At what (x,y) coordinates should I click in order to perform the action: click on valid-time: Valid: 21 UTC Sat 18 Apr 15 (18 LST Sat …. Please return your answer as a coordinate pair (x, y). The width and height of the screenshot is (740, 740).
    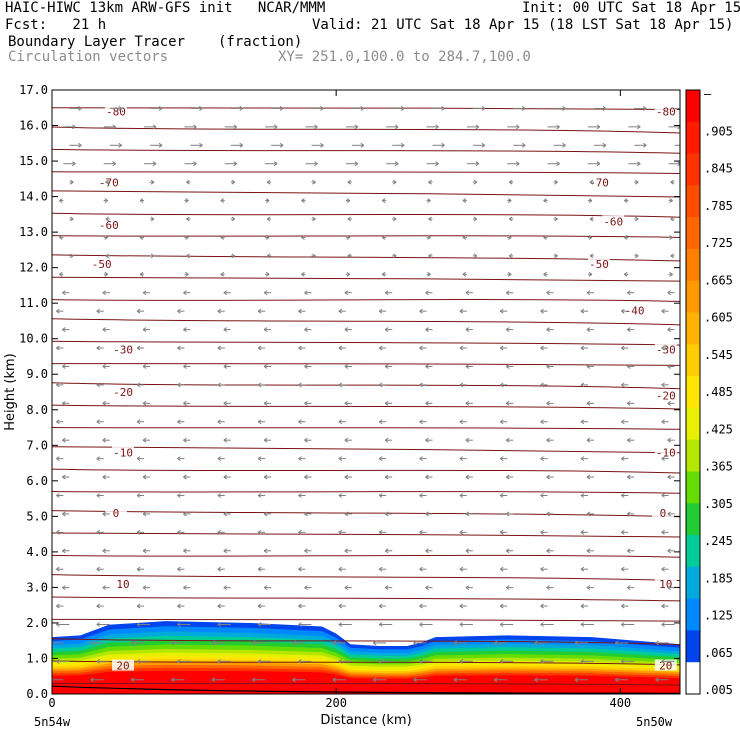
    Looking at the image, I should click on (523, 25).